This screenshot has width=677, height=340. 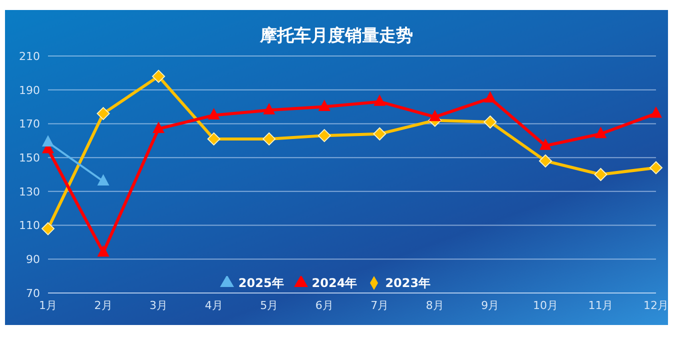 I want to click on x-tick-label: 8月, so click(x=435, y=305).